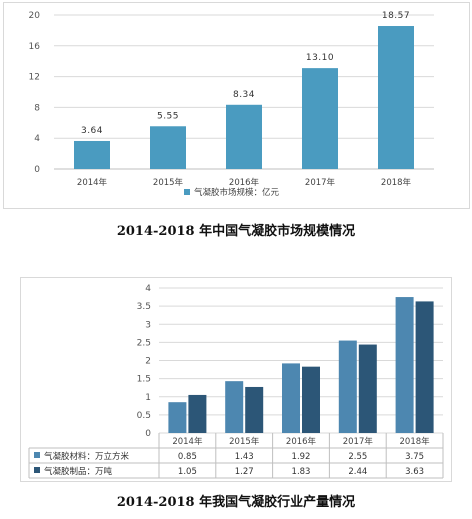 The width and height of the screenshot is (472, 519). I want to click on data-label: 13.10, so click(320, 58).